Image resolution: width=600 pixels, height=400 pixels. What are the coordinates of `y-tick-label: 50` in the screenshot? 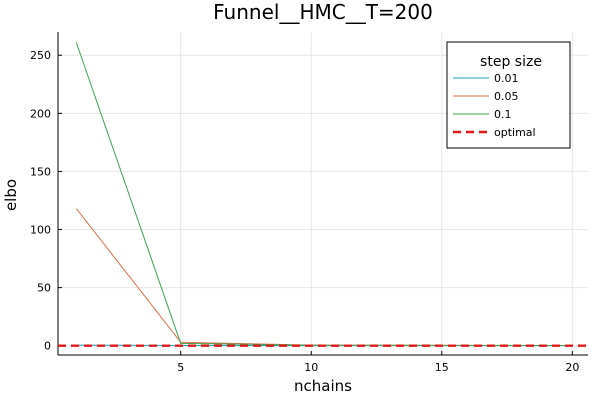 It's located at (44, 288).